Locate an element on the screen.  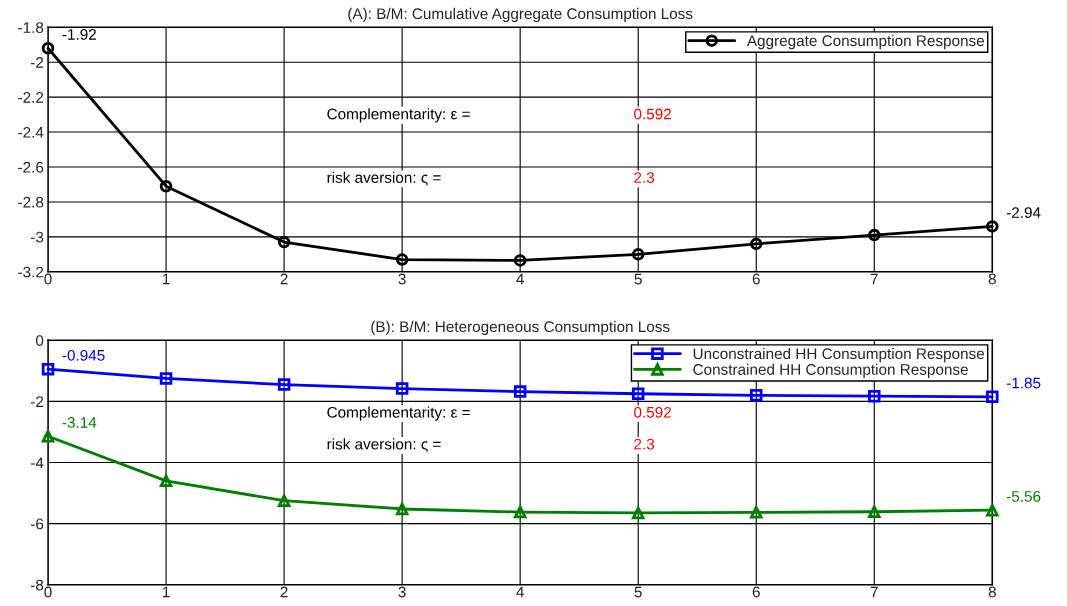
legend-label: Aggregate Consumption Response is located at coordinates (865, 42).